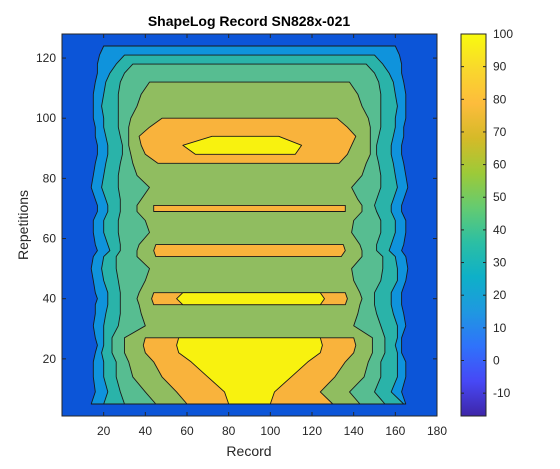 The height and width of the screenshot is (469, 560). Describe the element at coordinates (500, 230) in the screenshot. I see `colorbar-tick-label: 40` at that location.